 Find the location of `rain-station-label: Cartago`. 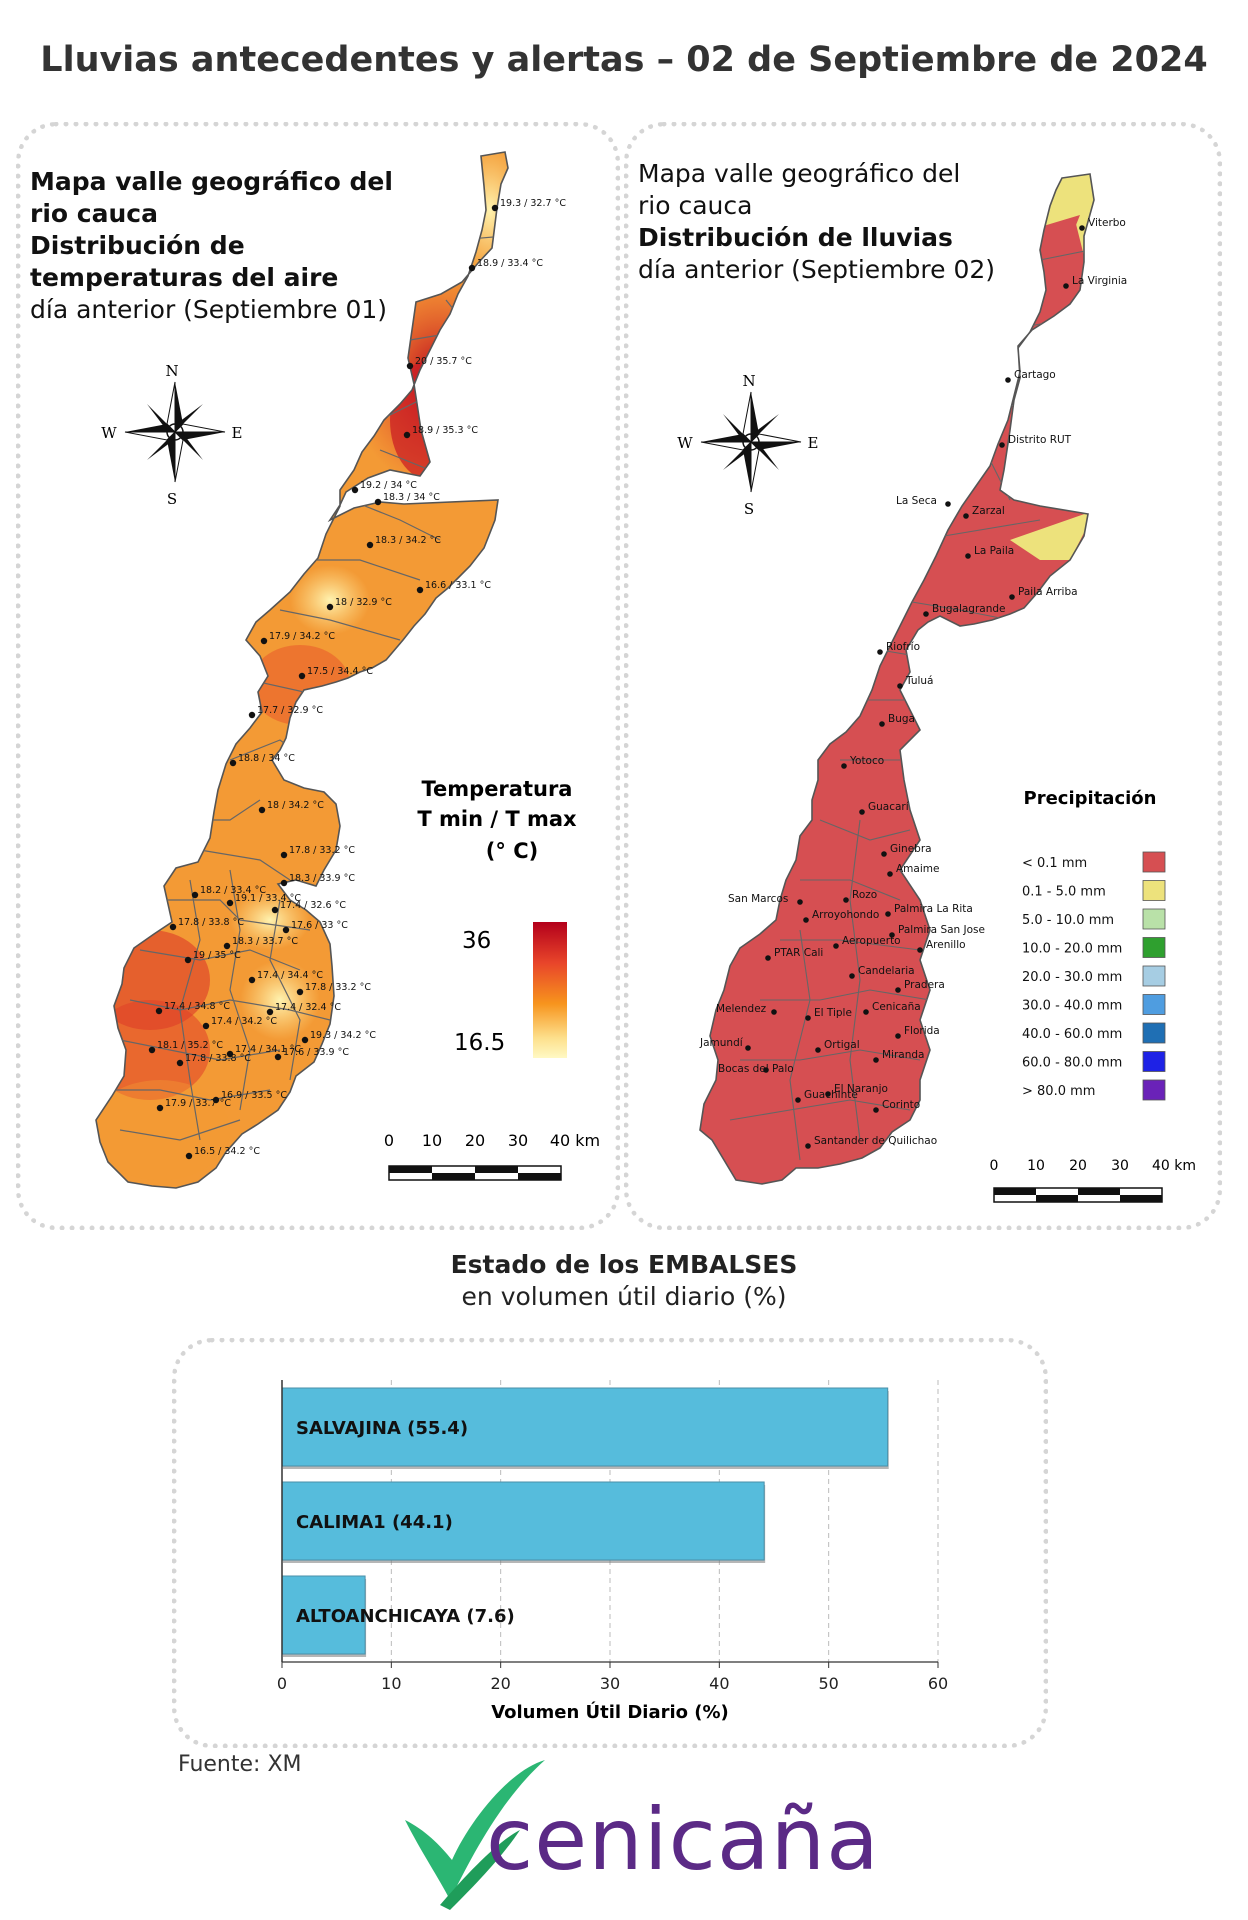

rain-station-label: Cartago is located at coordinates (1035, 375).